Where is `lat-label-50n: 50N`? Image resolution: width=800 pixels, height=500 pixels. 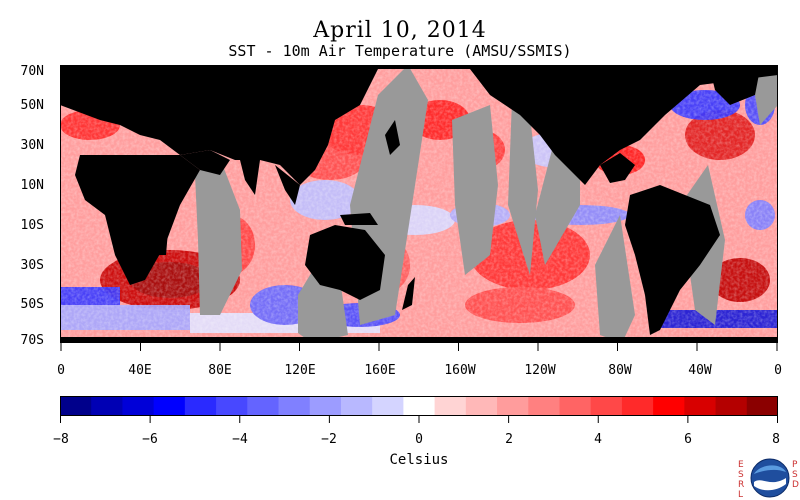 lat-label-50n: 50N is located at coordinates (32, 105).